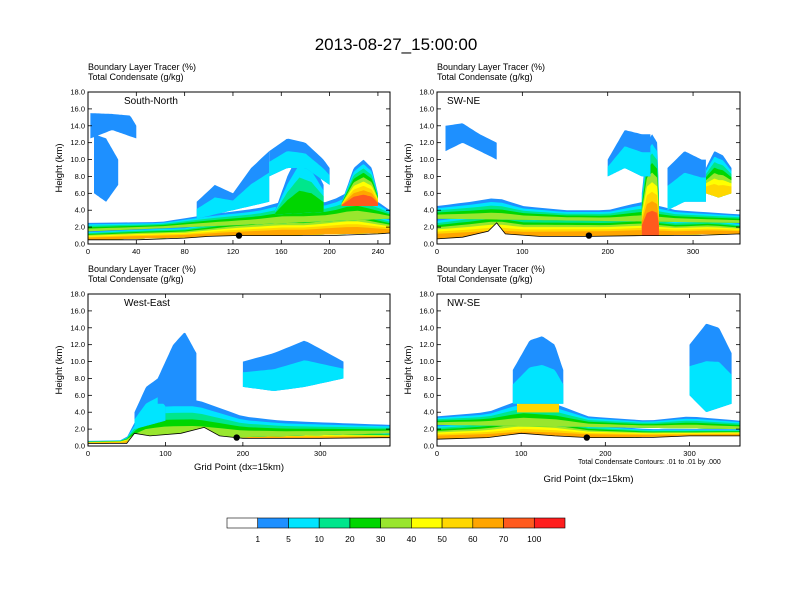  I want to click on x-tick-label: 240, so click(378, 251).